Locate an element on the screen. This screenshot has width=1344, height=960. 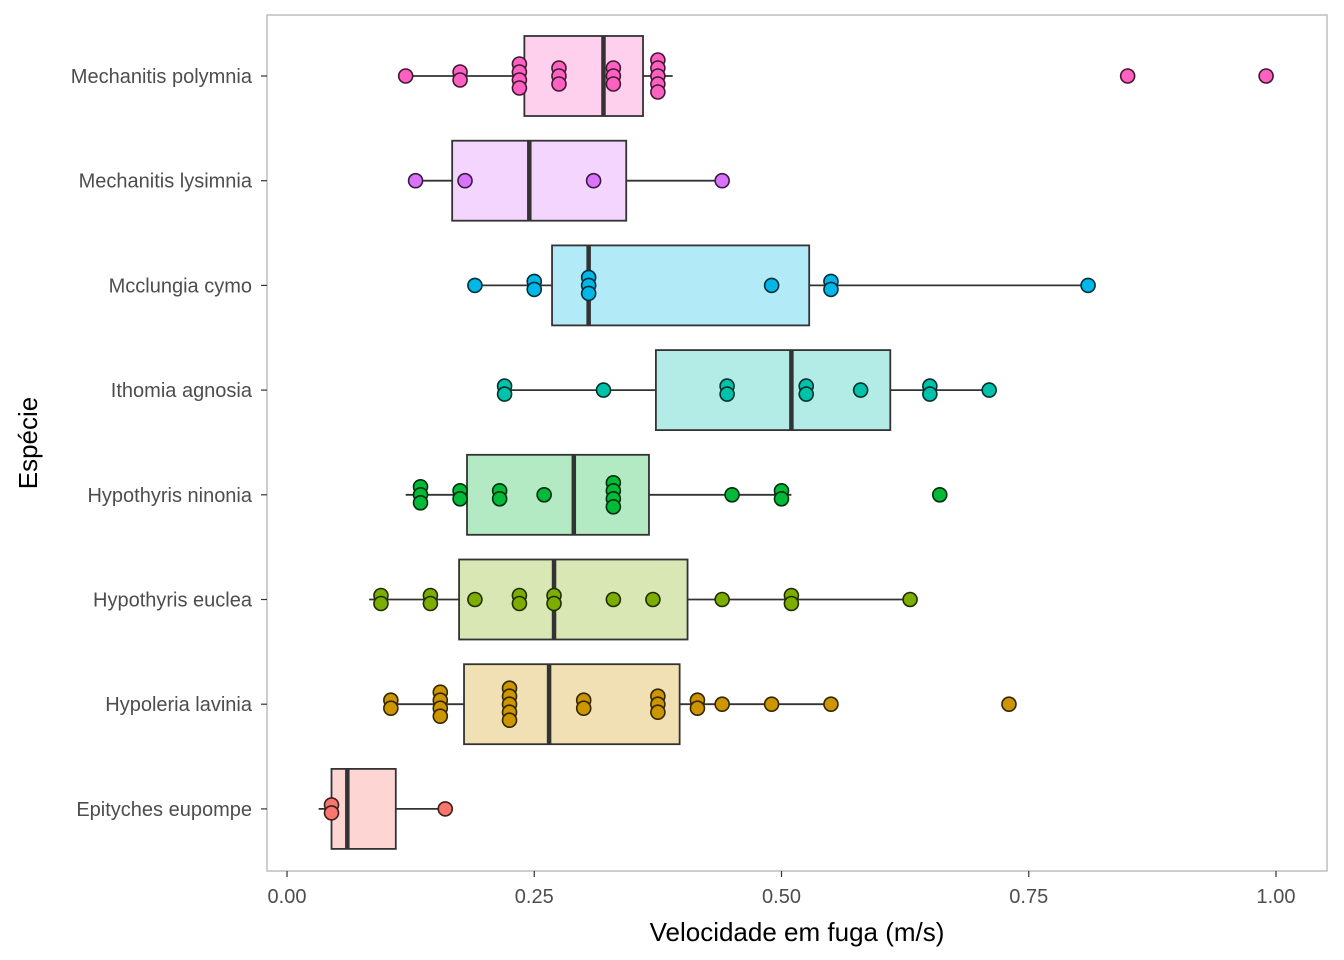
x-axis: 0.00 0.25 0.50 0.75 1.00 is located at coordinates (782, 889).